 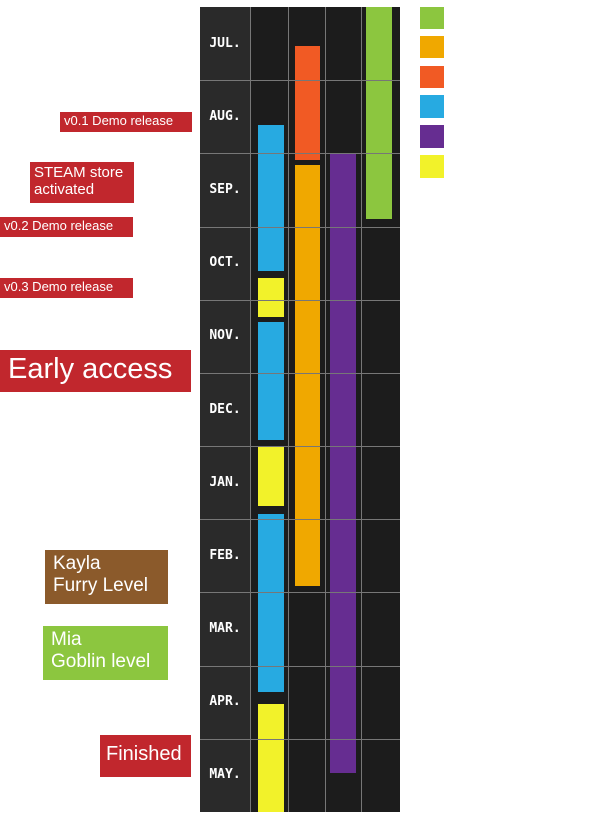 I want to click on milestone-line: v0.3 Demo release, so click(x=59, y=286).